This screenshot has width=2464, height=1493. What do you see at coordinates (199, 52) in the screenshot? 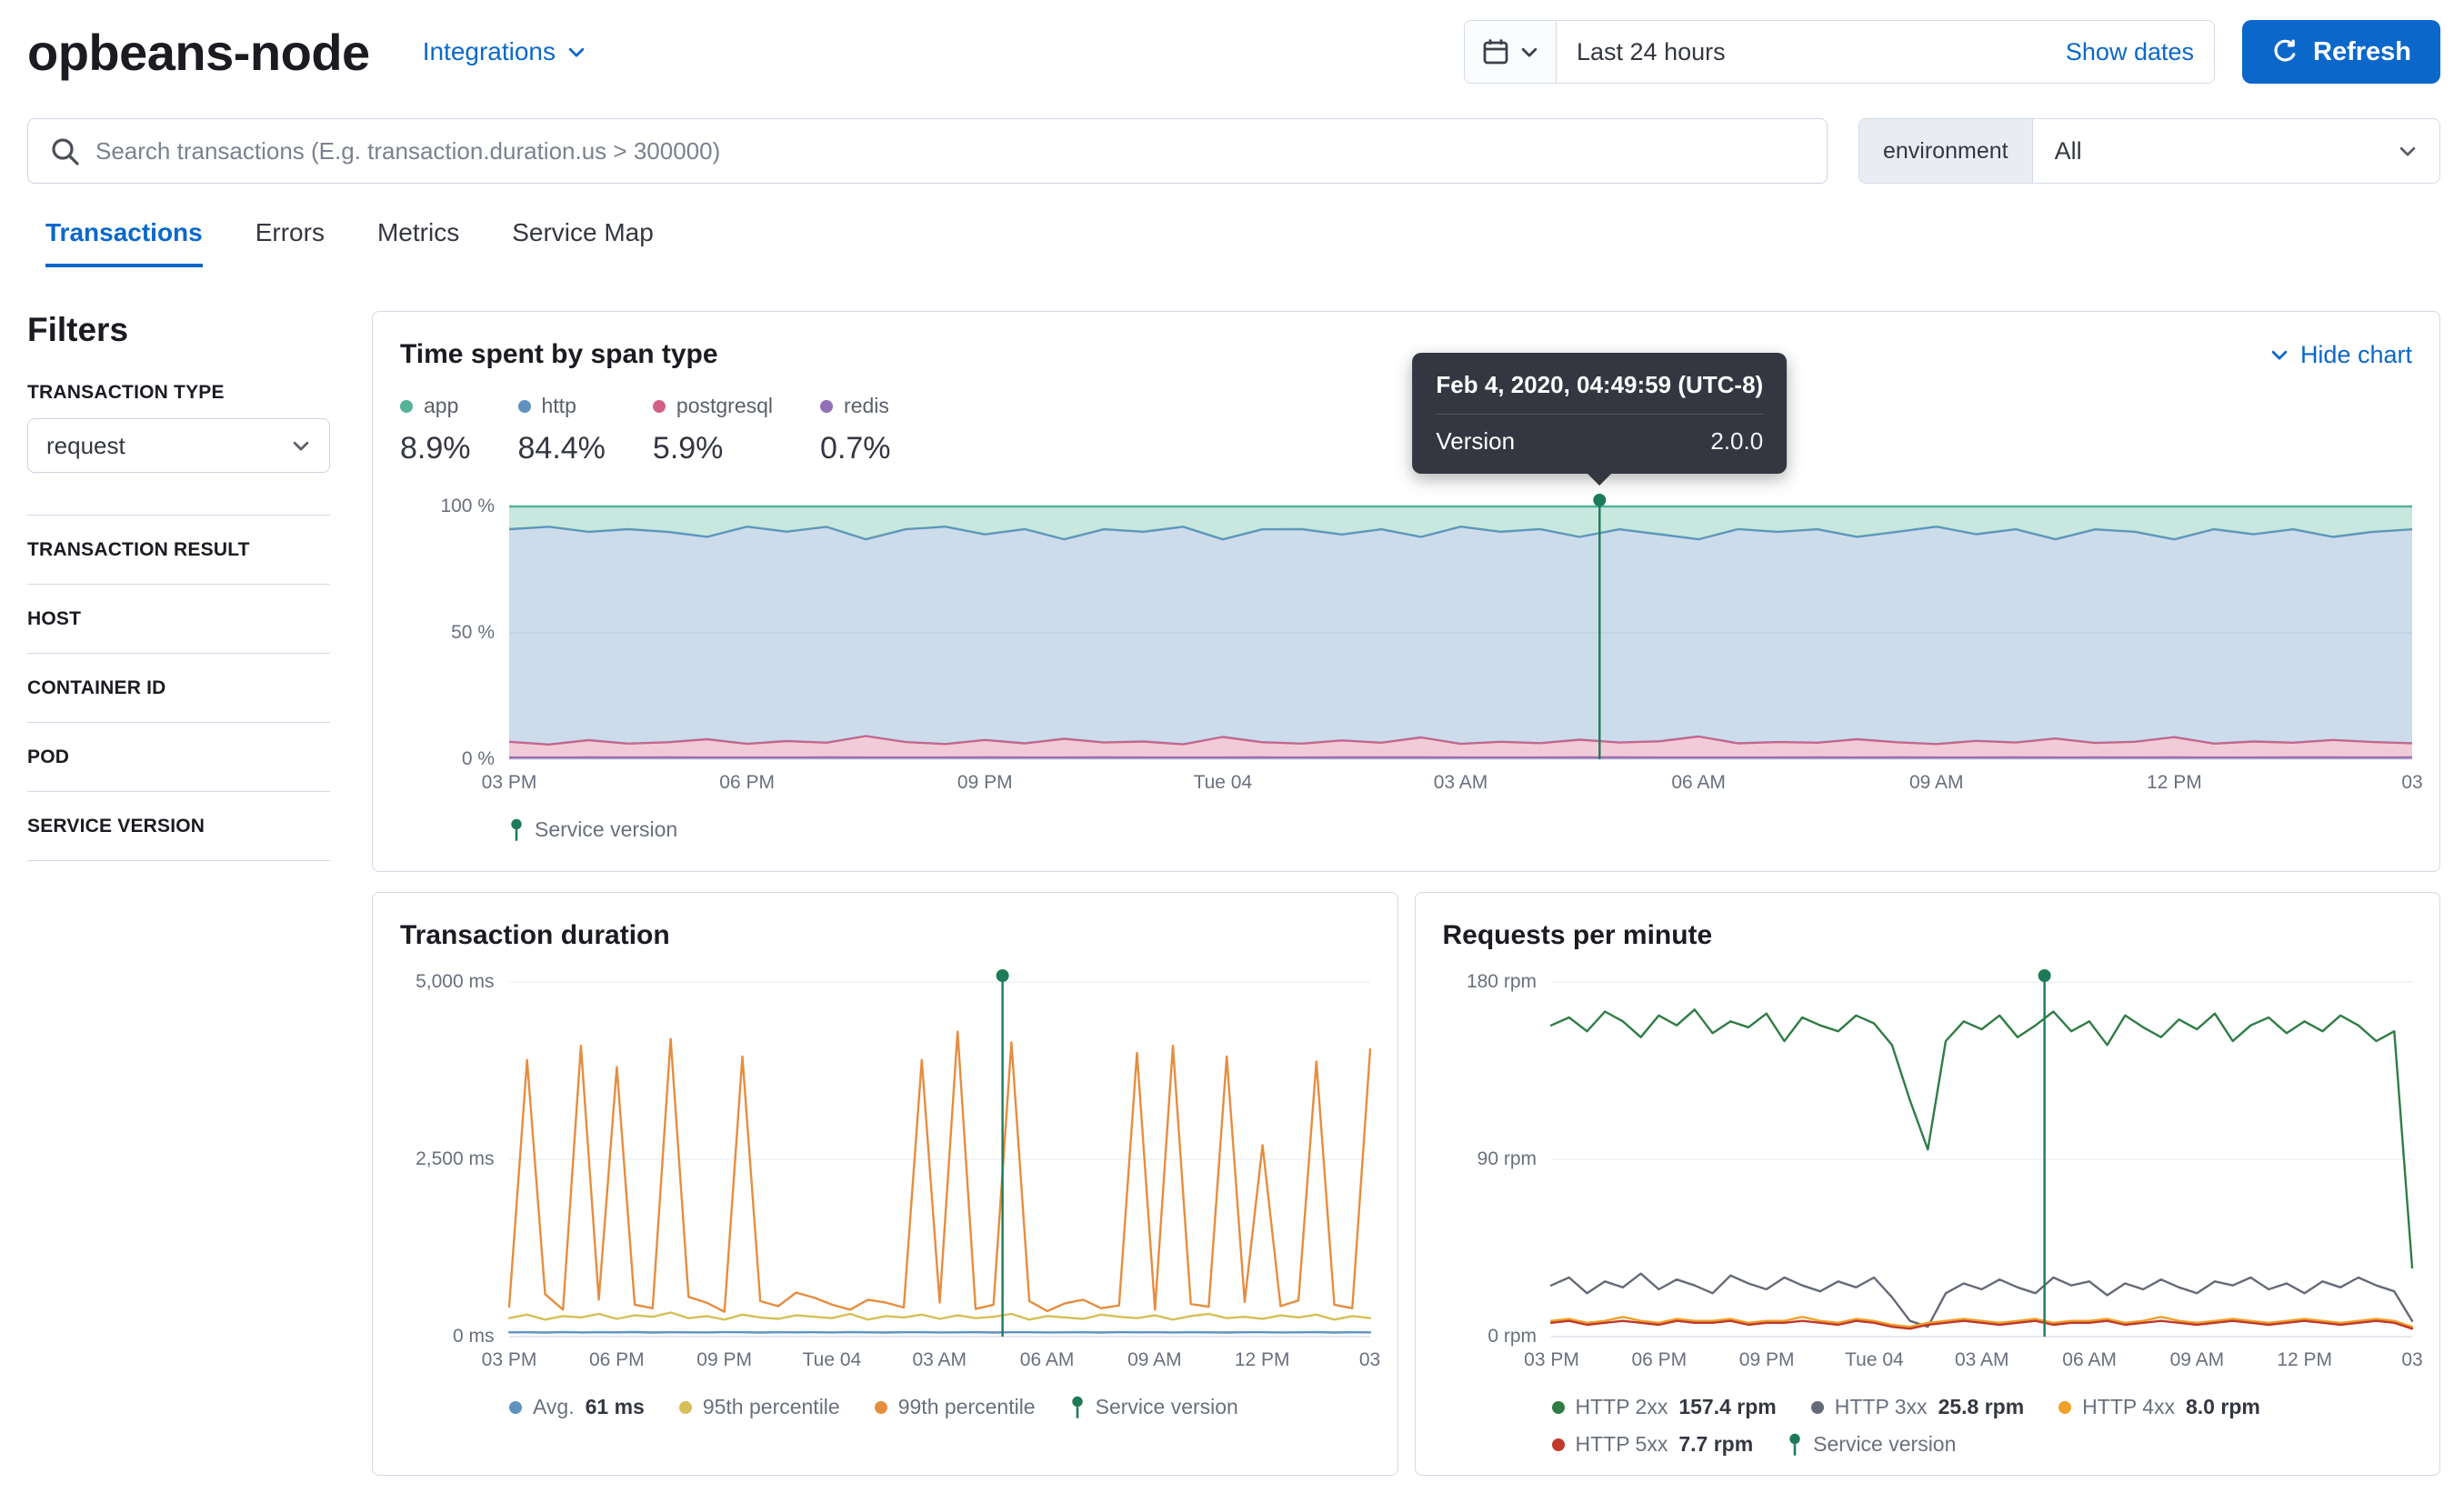
I see `page-title: opbeans-node` at bounding box center [199, 52].